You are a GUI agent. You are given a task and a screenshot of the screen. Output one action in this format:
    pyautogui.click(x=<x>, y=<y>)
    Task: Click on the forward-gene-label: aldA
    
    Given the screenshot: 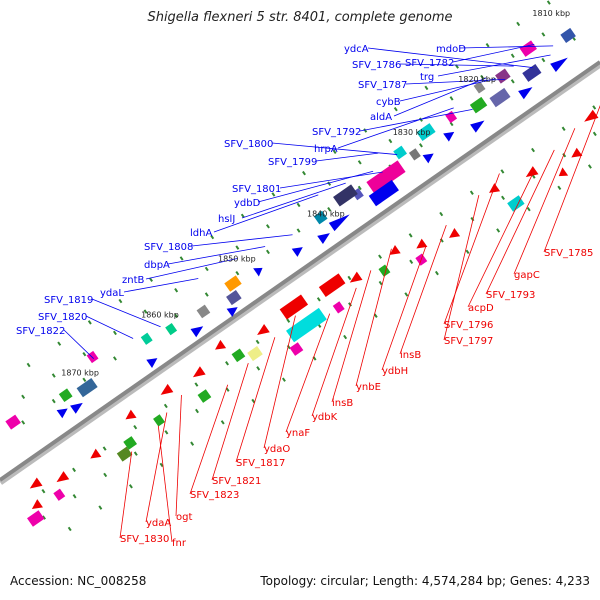 What is the action you would take?
    pyautogui.click(x=381, y=117)
    